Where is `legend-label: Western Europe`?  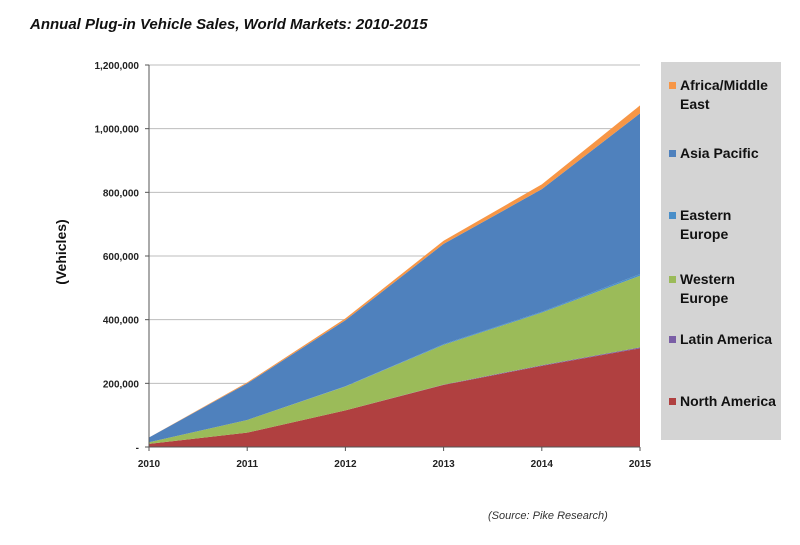
legend-label: Western Europe is located at coordinates (707, 288).